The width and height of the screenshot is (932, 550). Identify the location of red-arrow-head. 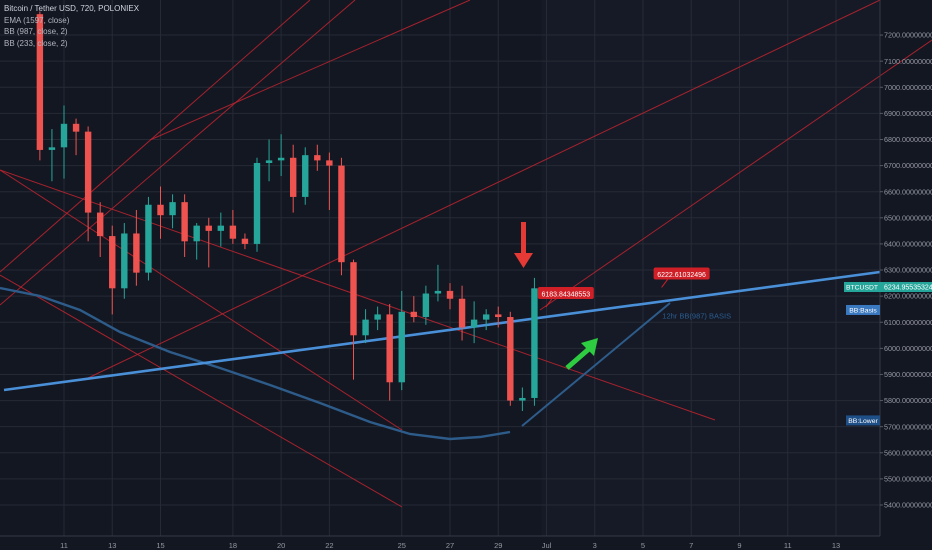
(523, 260).